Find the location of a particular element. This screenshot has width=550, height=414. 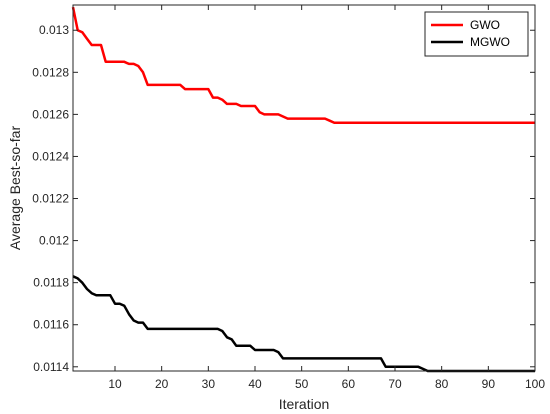

x-tick-label: 70 is located at coordinates (395, 384).